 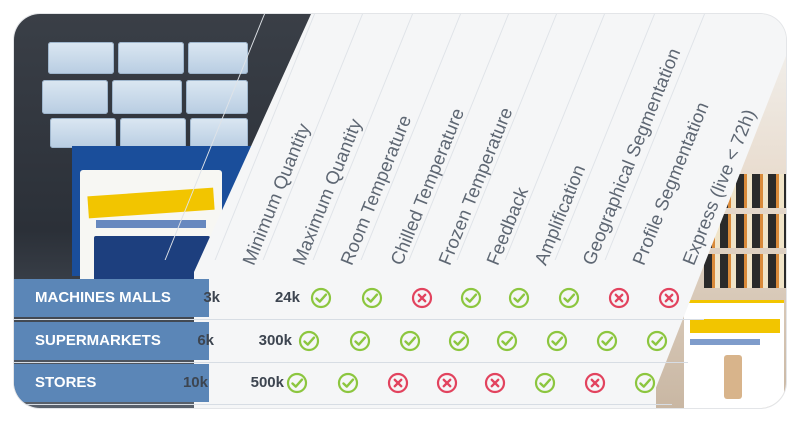 I want to click on min-quantity-value: 6k, so click(x=205, y=340).